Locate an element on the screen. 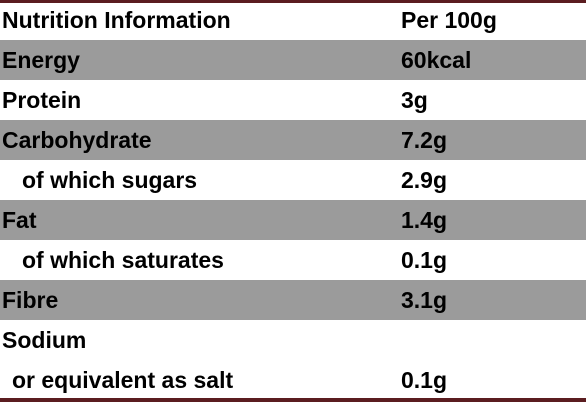 The height and width of the screenshot is (402, 586). table-row: Fat 1.4g is located at coordinates (293, 220).